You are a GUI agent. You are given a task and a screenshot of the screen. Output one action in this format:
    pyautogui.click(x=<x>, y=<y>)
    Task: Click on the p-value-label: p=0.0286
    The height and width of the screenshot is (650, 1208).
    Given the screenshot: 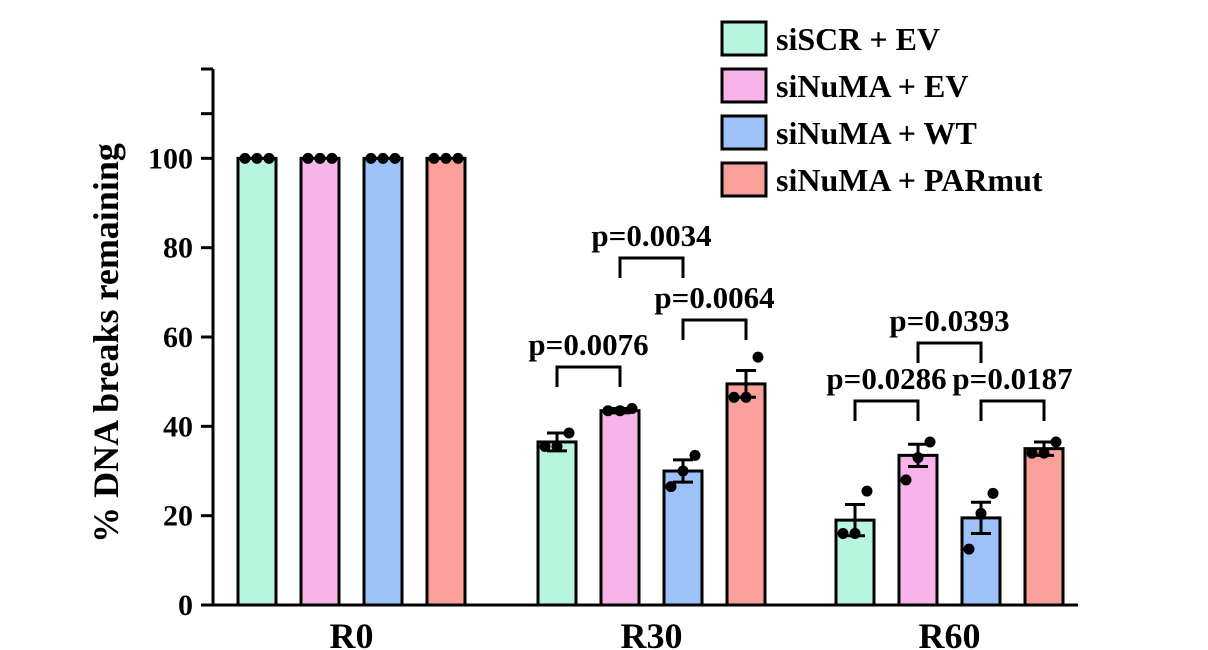 What is the action you would take?
    pyautogui.click(x=886, y=378)
    